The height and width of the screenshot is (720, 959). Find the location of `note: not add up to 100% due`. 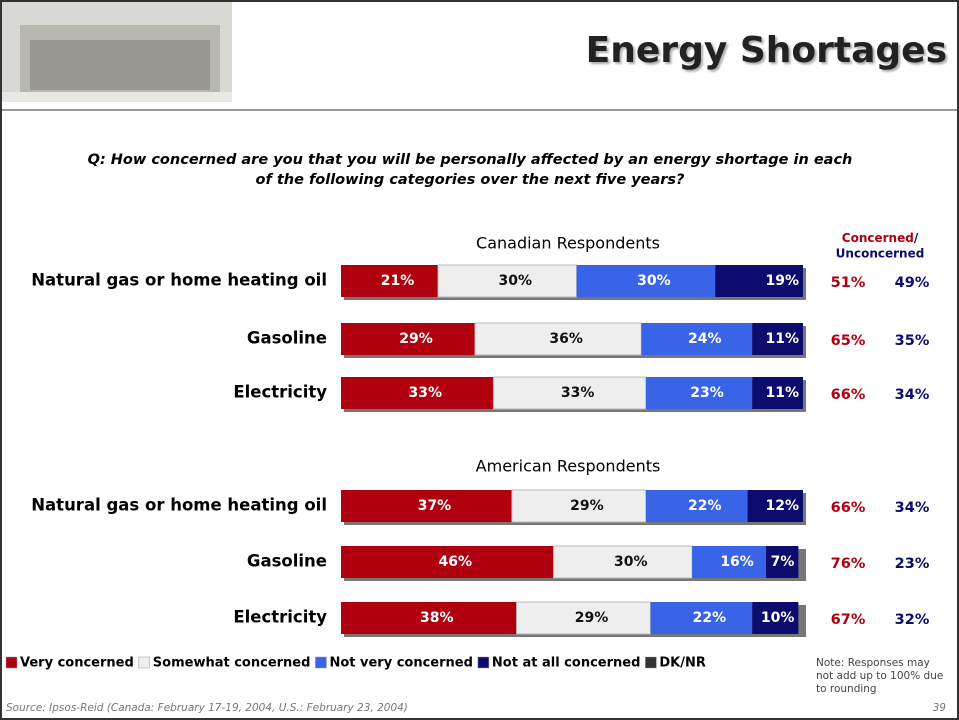

note: not add up to 100% due is located at coordinates (879, 676).